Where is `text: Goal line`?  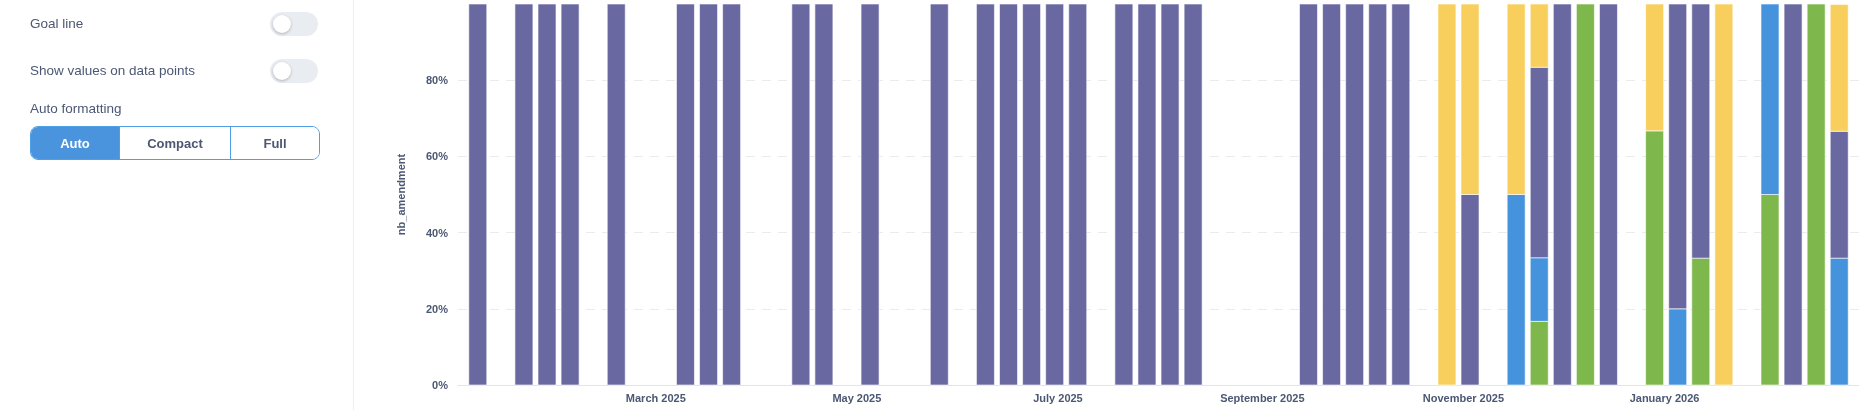 text: Goal line is located at coordinates (57, 24).